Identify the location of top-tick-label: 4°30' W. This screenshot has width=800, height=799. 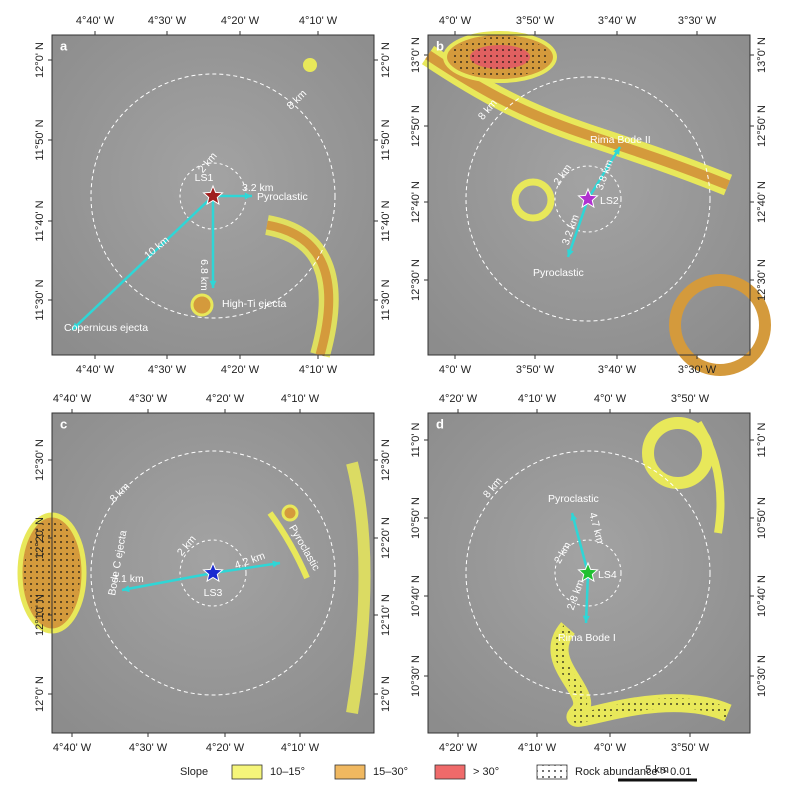
(148, 399).